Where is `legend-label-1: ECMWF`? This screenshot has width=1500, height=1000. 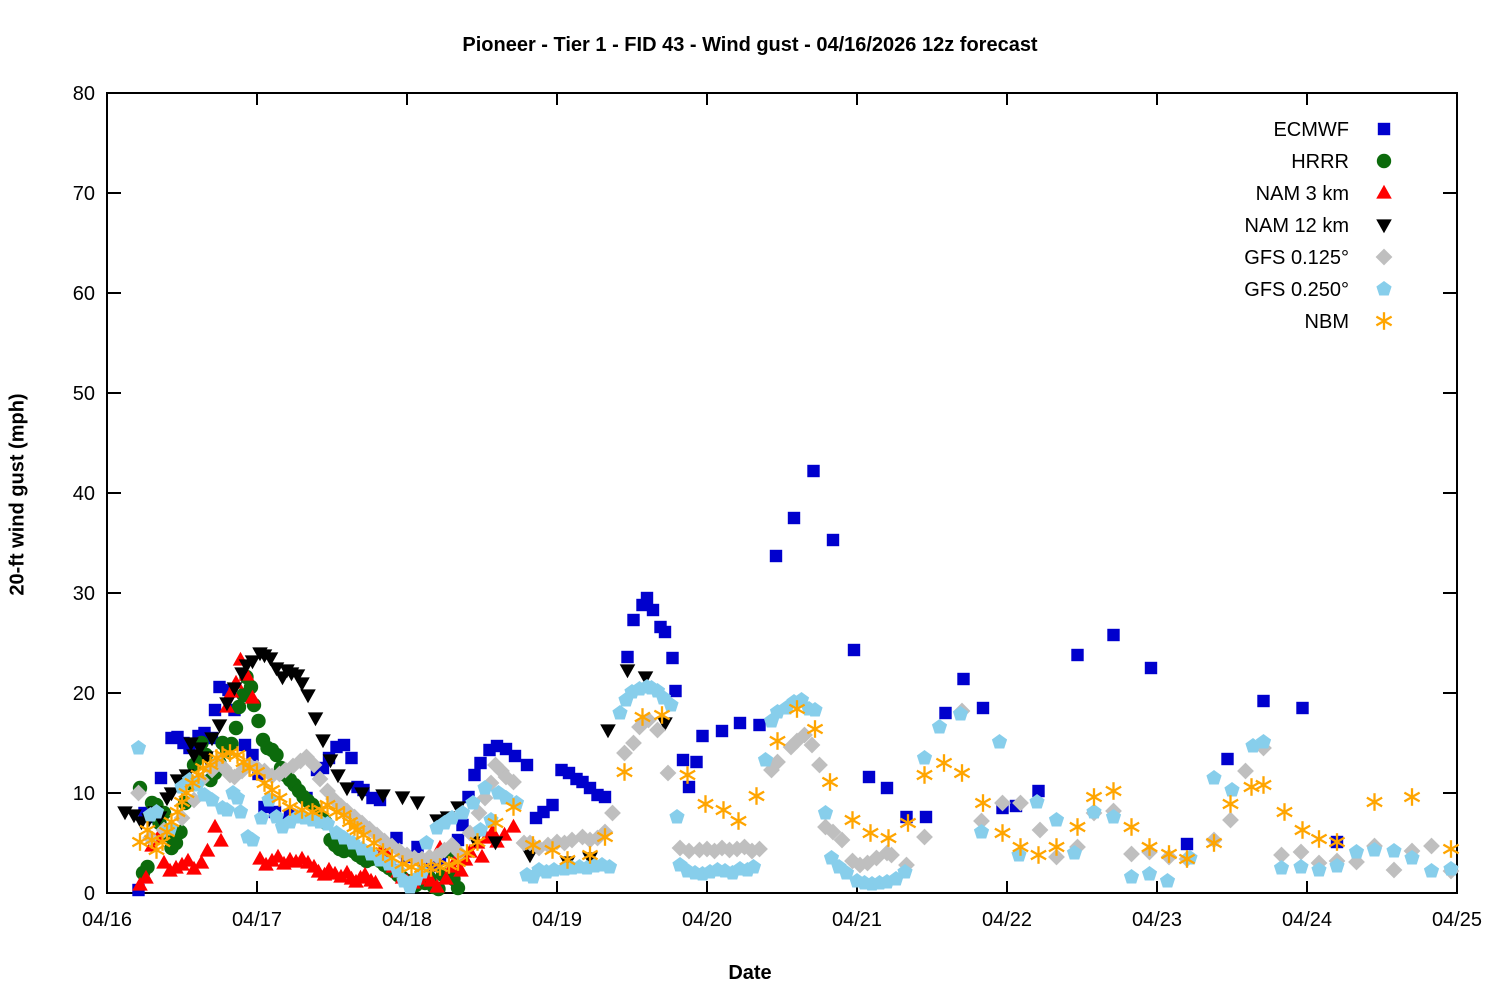 legend-label-1: ECMWF is located at coordinates (1311, 130).